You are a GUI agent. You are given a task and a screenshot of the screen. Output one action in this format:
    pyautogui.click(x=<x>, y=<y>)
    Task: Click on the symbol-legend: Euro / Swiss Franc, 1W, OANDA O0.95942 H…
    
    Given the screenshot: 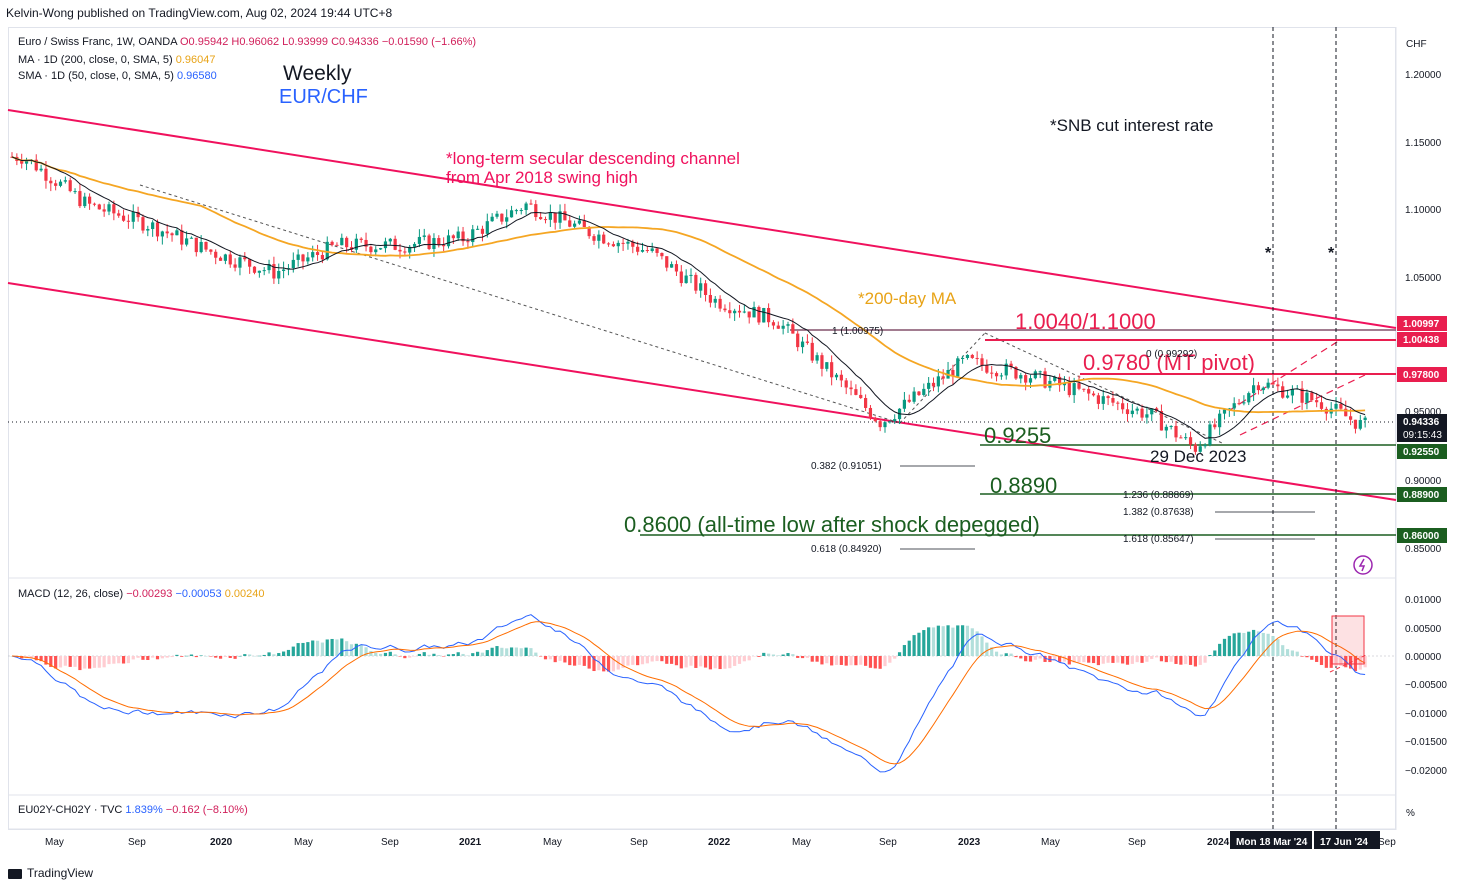 What is the action you would take?
    pyautogui.click(x=247, y=42)
    